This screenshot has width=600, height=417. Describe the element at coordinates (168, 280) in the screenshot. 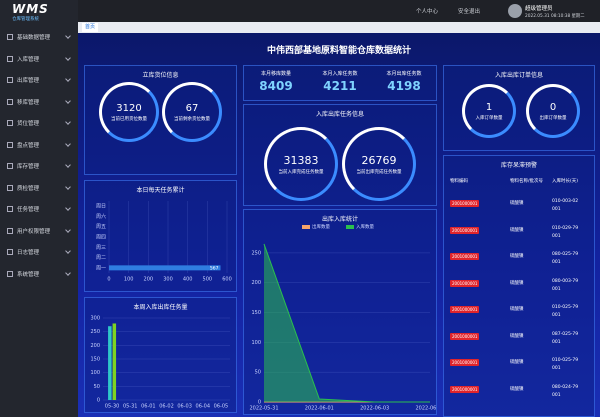

I see `x-tick-label: 300` at that location.